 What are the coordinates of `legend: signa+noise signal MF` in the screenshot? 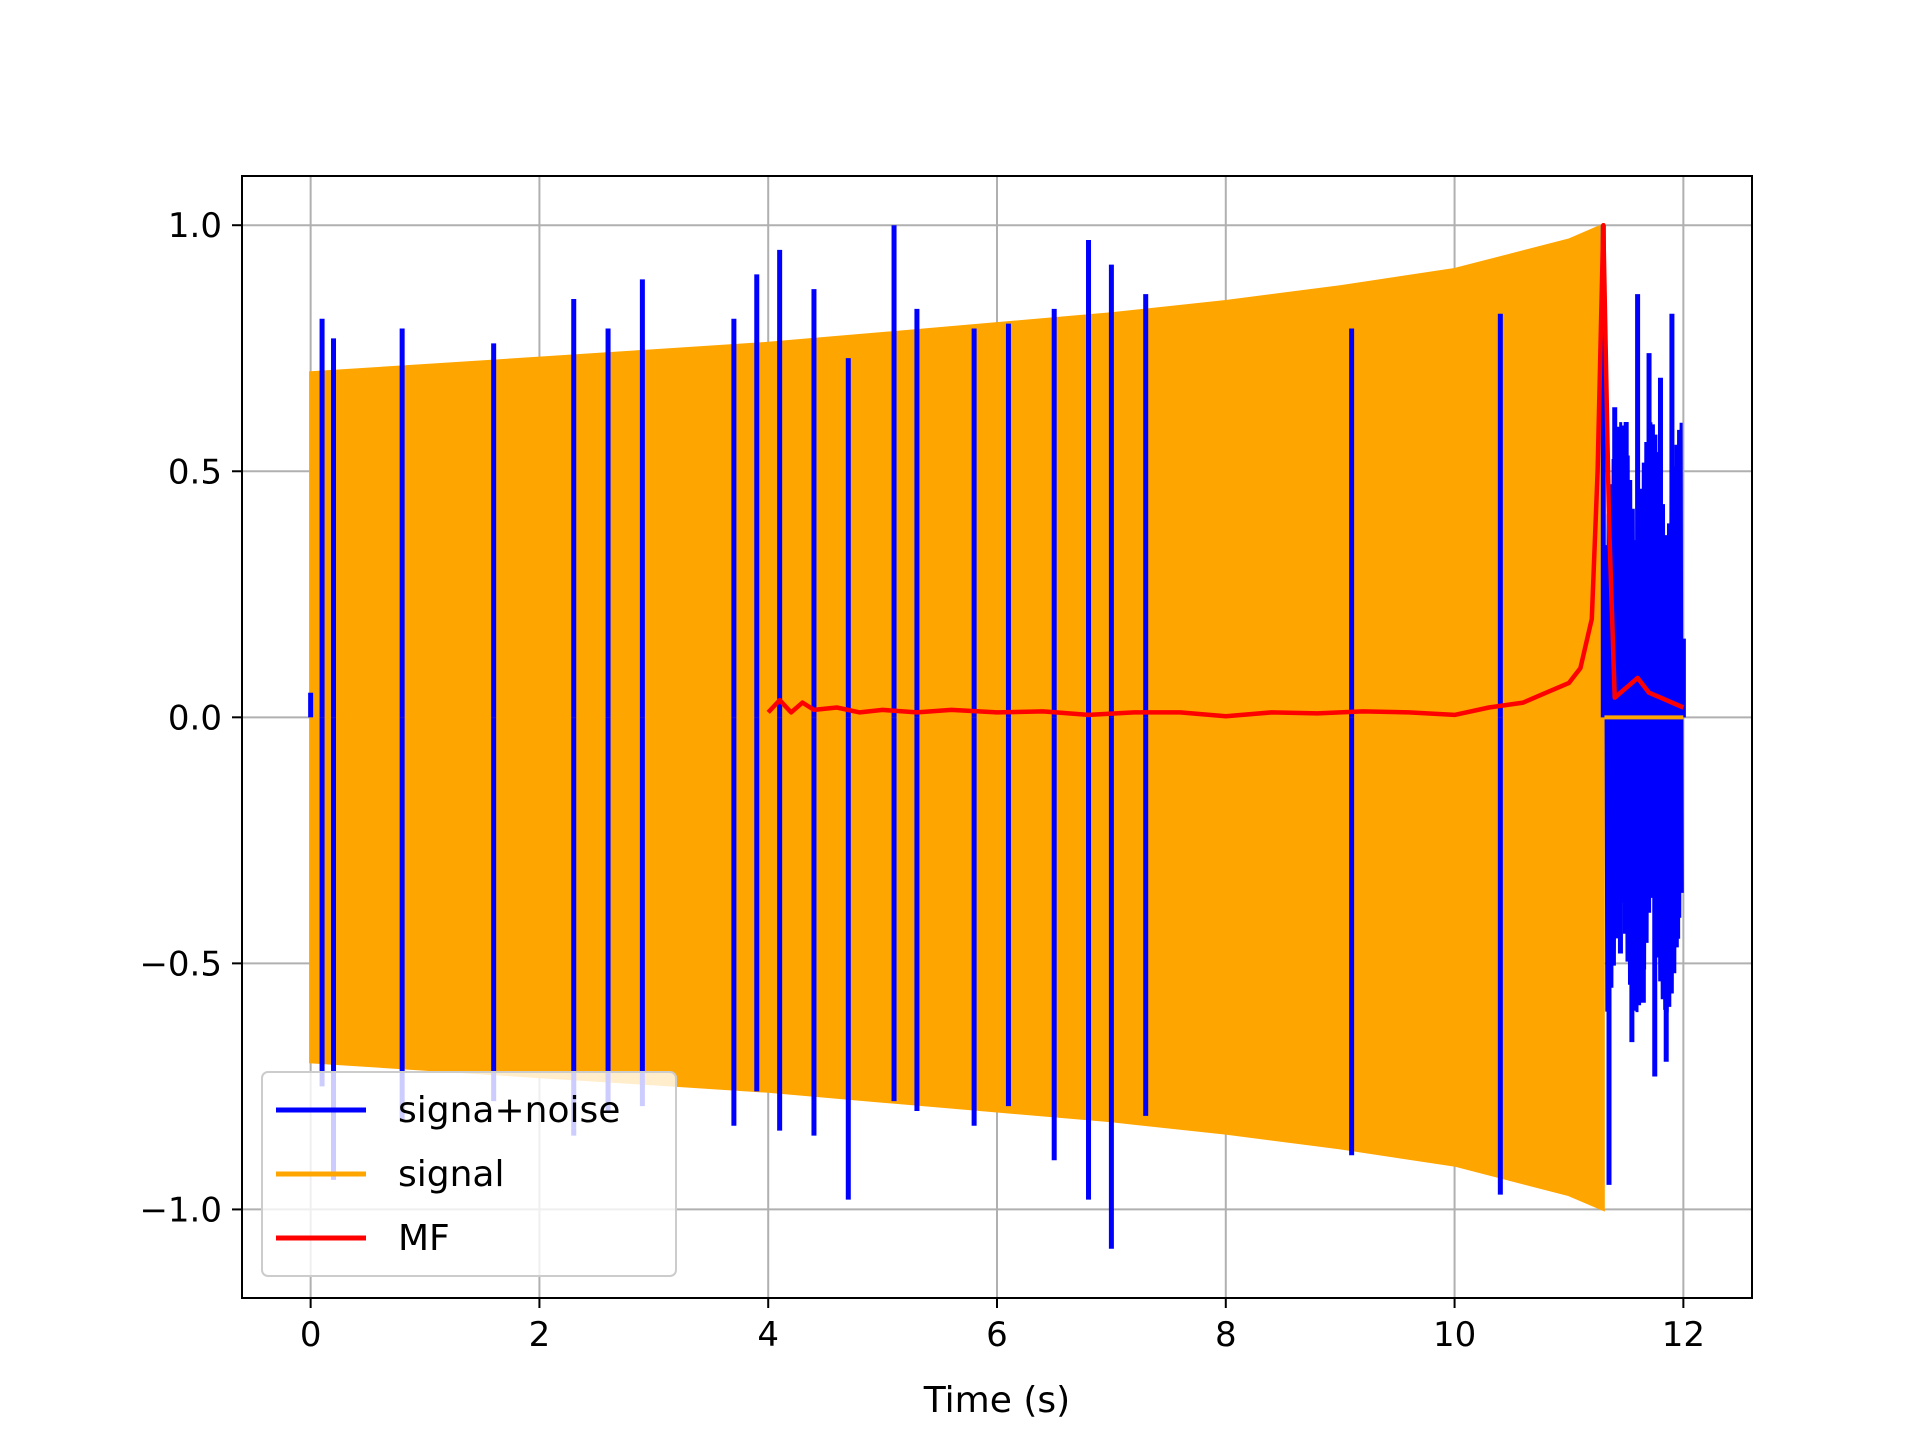 It's located at (469, 1174).